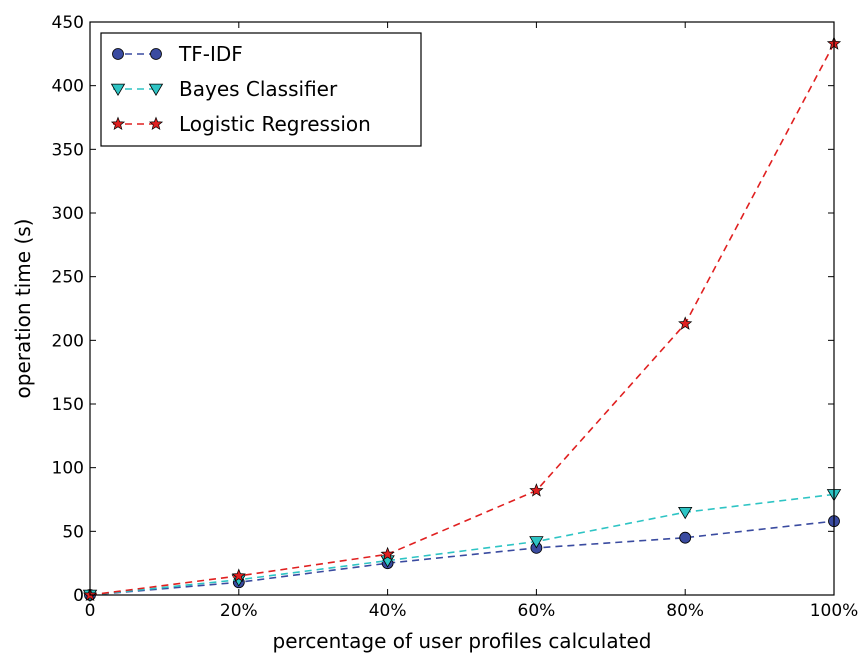 This screenshot has width=864, height=657. What do you see at coordinates (462, 641) in the screenshot?
I see `x-axis-label: percentage of user profiles calculated` at bounding box center [462, 641].